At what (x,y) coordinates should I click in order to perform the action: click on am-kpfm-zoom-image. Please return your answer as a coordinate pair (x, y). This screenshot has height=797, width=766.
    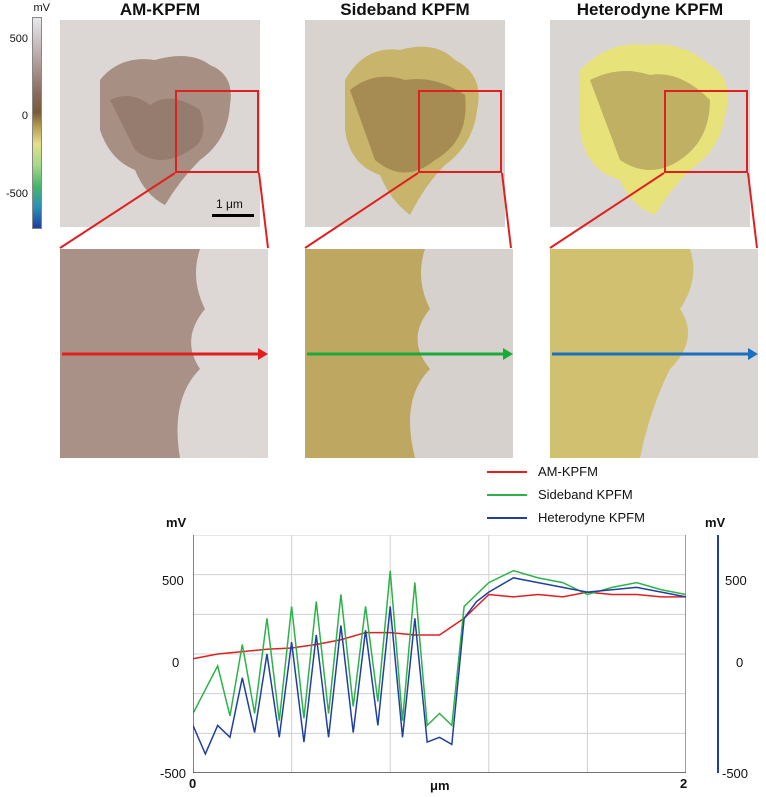
    Looking at the image, I should click on (164, 353).